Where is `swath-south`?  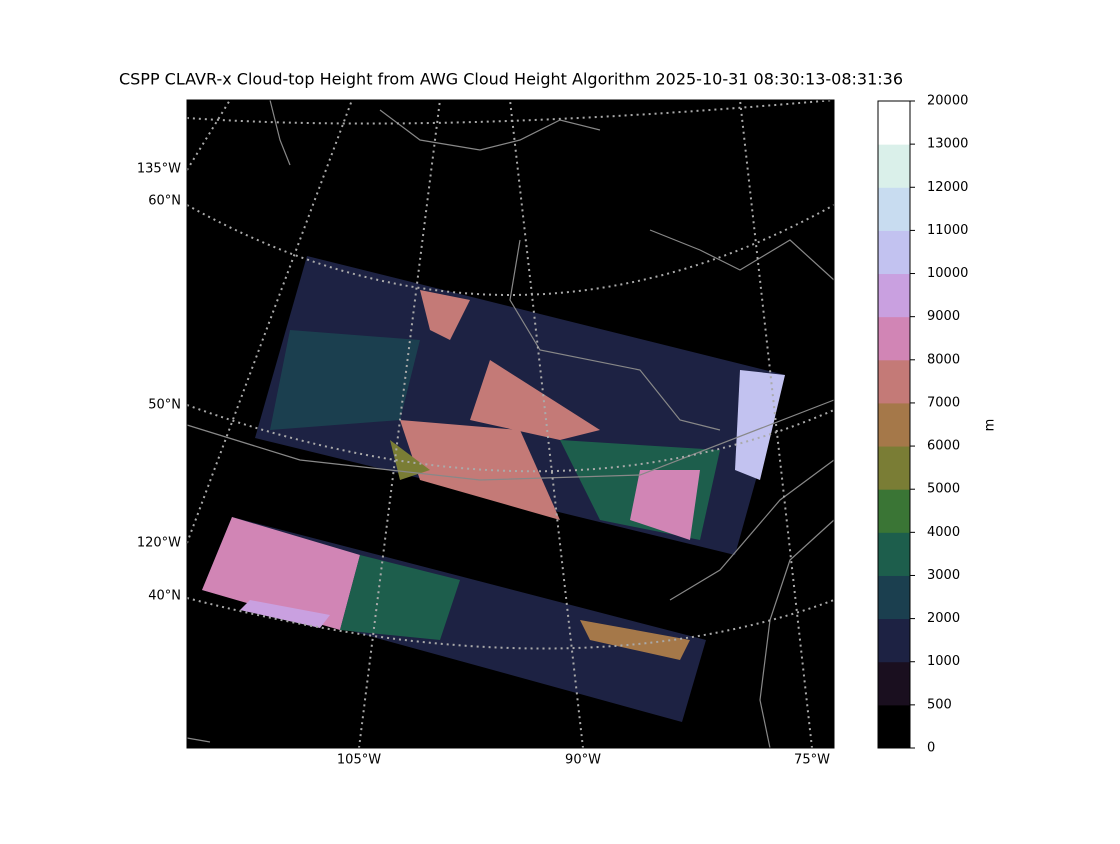
swath-south is located at coordinates (454, 619).